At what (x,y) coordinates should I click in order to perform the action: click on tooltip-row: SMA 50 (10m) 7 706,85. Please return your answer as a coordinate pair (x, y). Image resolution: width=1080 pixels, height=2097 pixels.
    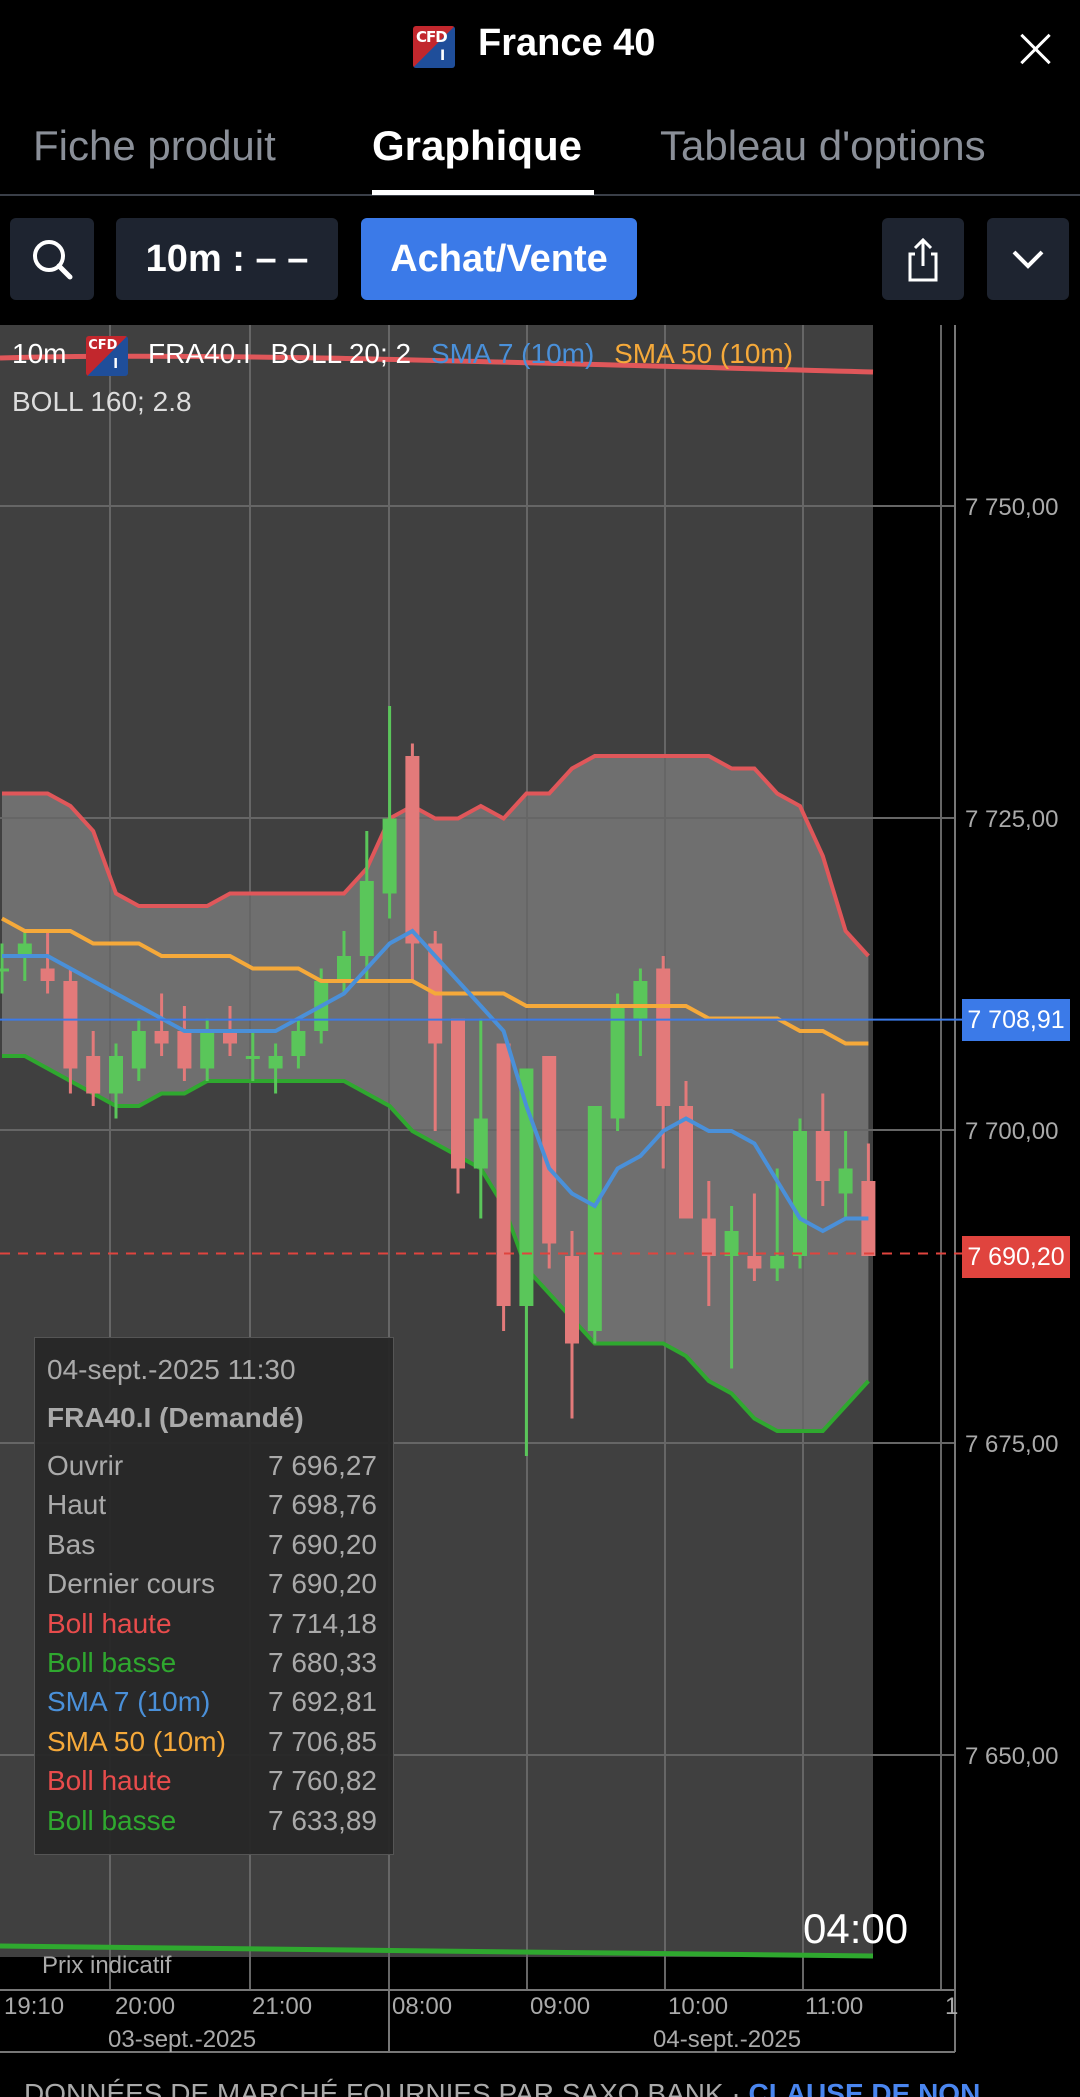
    Looking at the image, I should click on (217, 1745).